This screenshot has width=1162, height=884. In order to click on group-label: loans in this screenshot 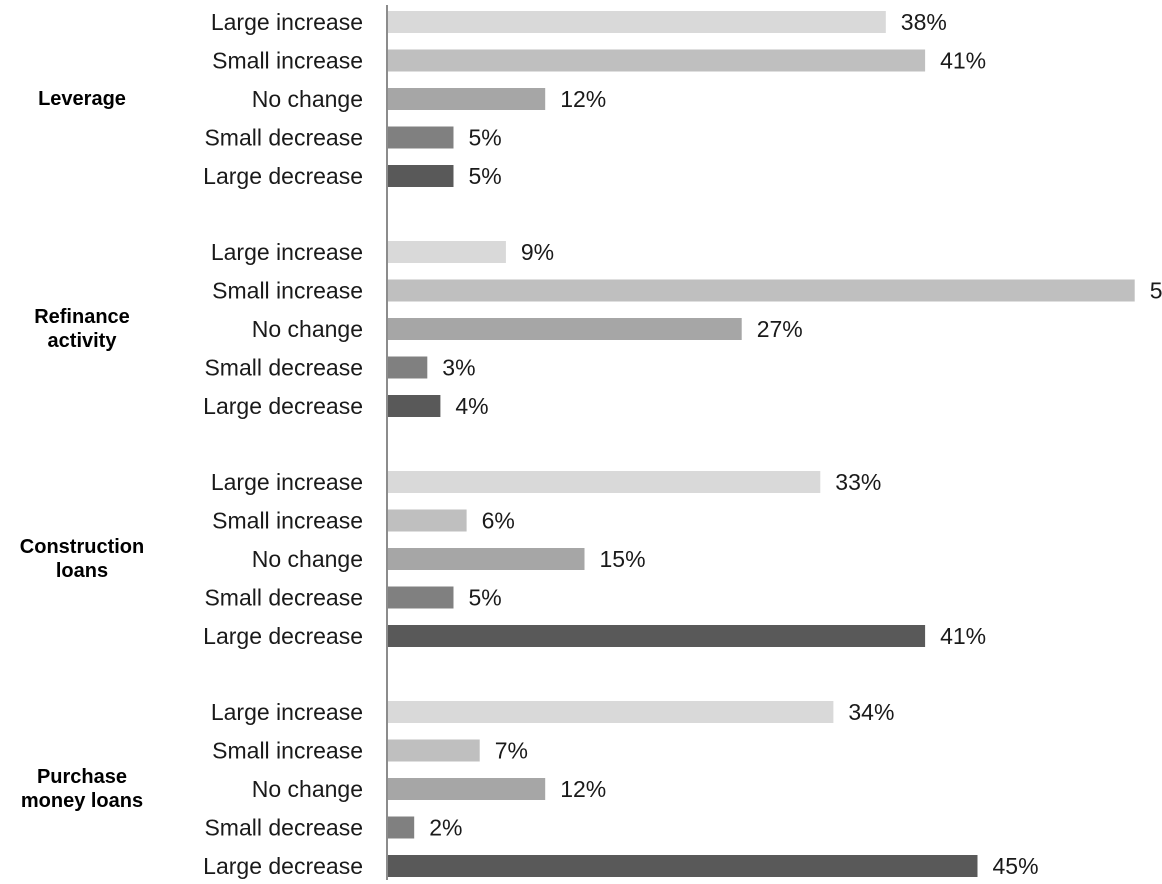, I will do `click(82, 571)`.